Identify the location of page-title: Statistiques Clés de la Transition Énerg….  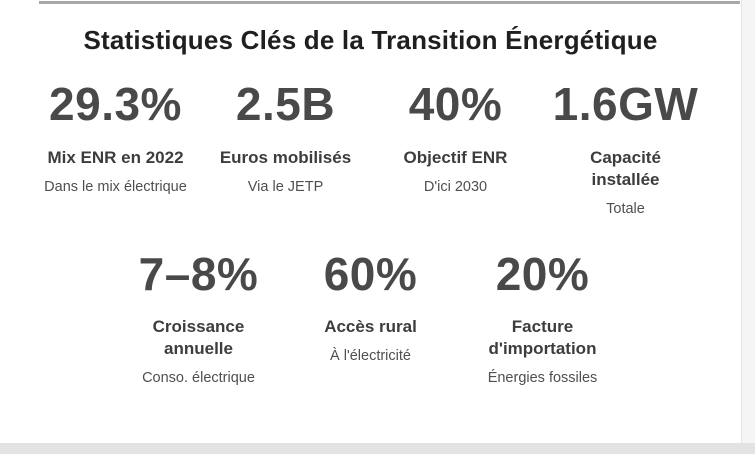
(370, 40).